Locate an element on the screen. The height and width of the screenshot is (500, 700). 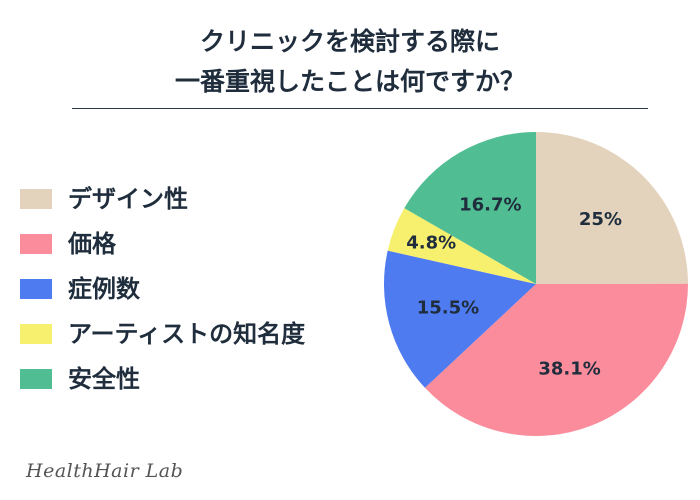
legend-label-cases: 症例数 is located at coordinates (104, 289).